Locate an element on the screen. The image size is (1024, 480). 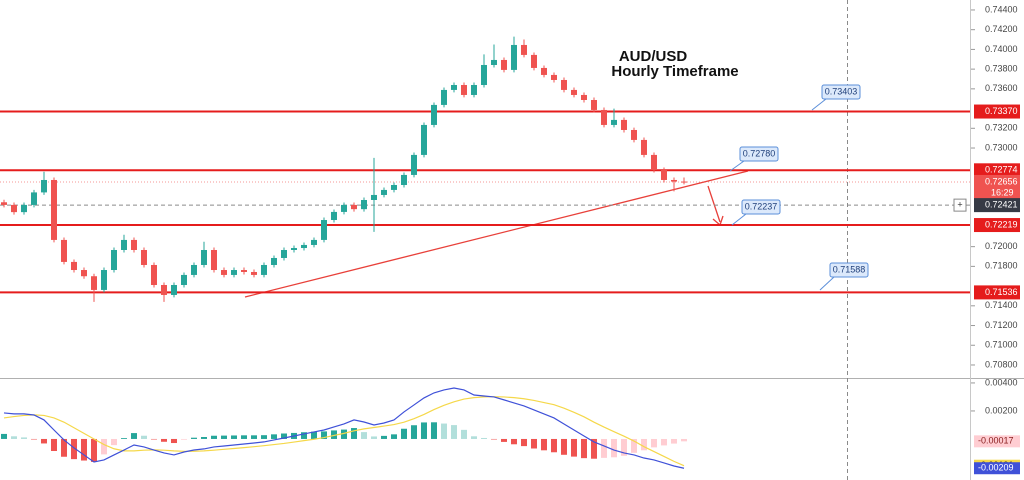
last-value-box is located at coordinates (997, 468).